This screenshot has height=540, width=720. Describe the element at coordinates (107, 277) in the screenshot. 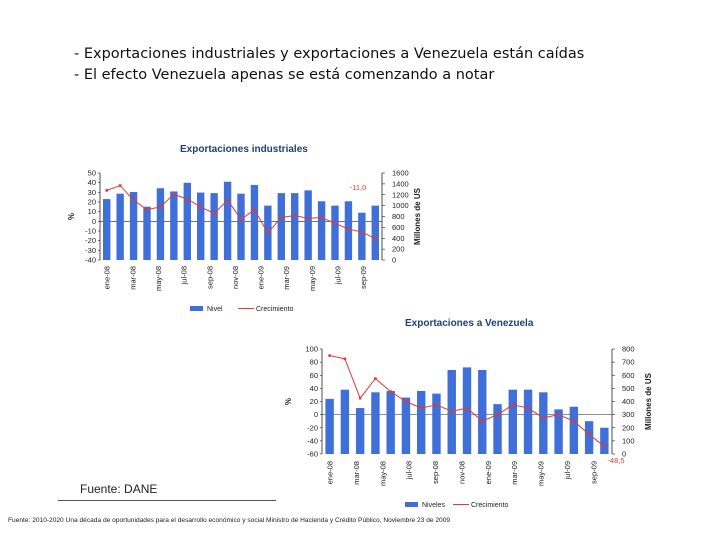

I see `chart1-x-tick-label: ene-08` at that location.